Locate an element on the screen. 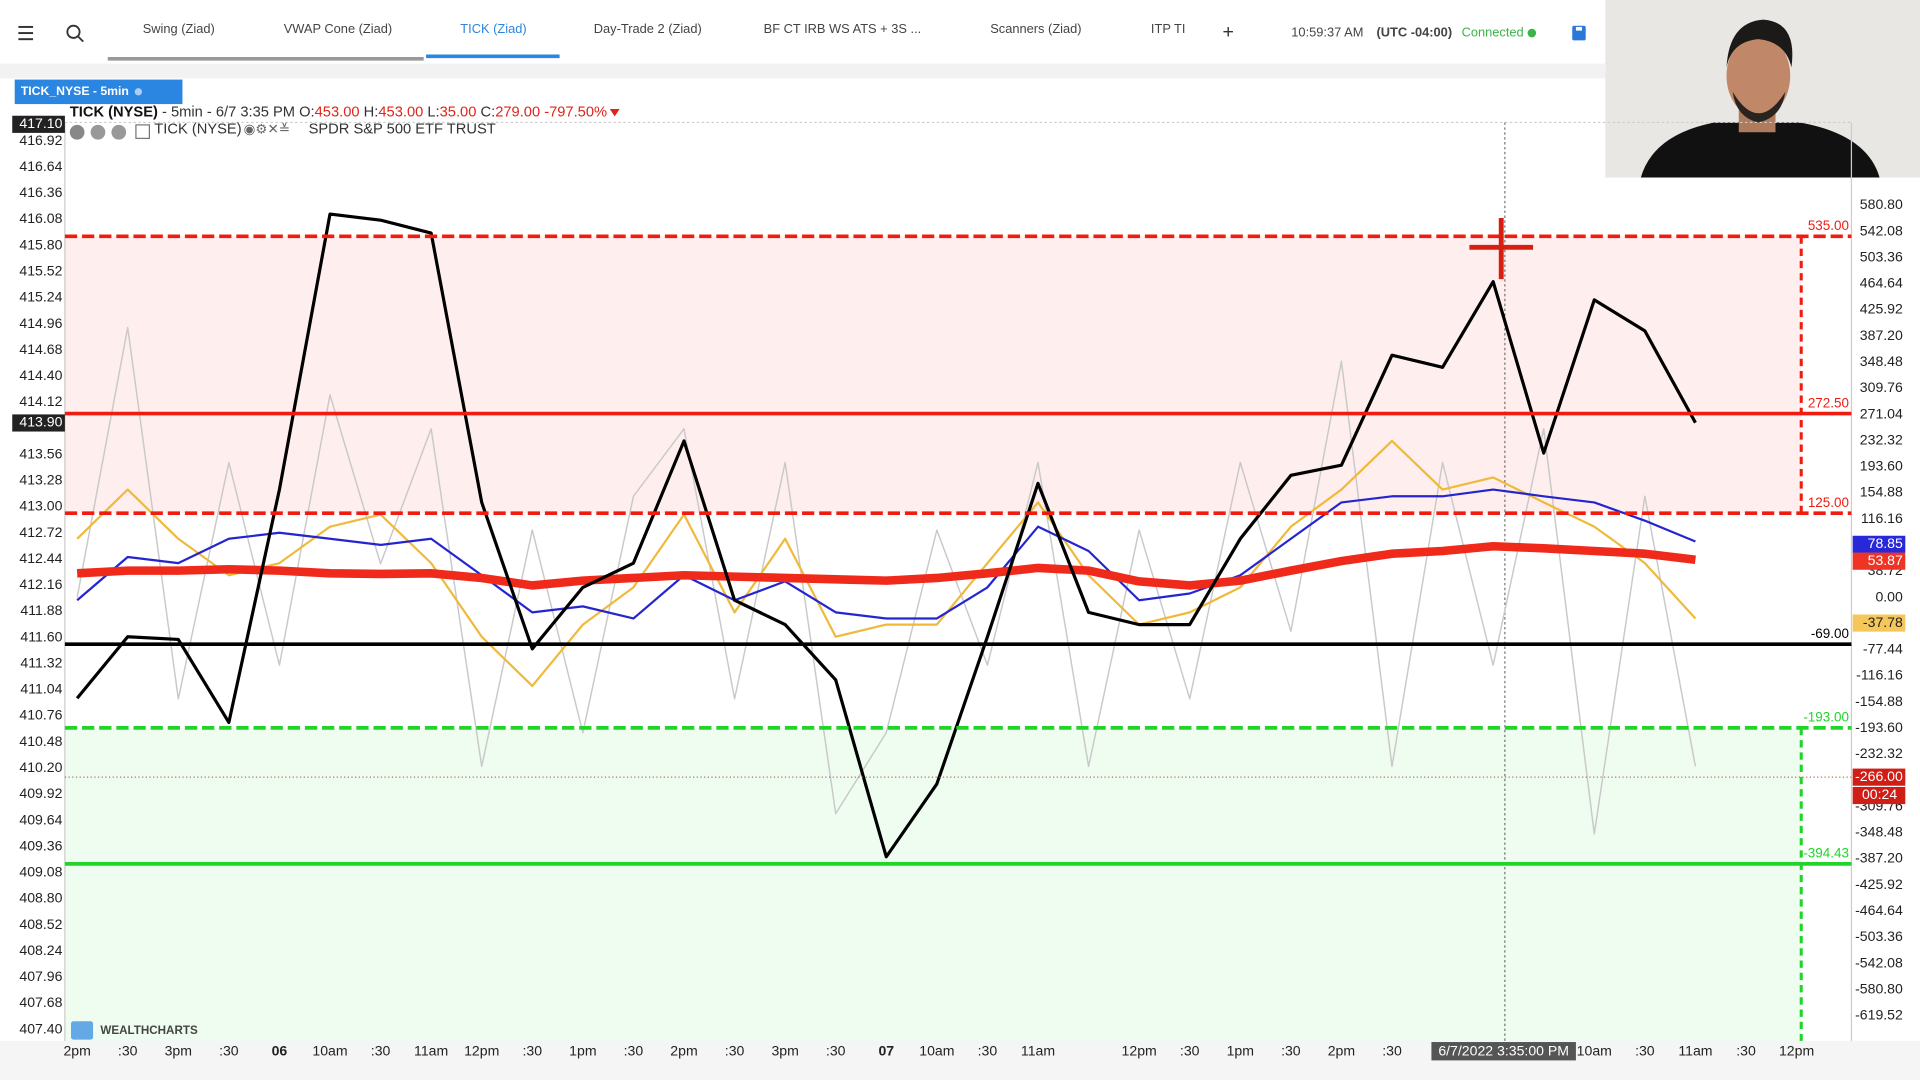  y-tick-label: 411.32 is located at coordinates (41, 662).